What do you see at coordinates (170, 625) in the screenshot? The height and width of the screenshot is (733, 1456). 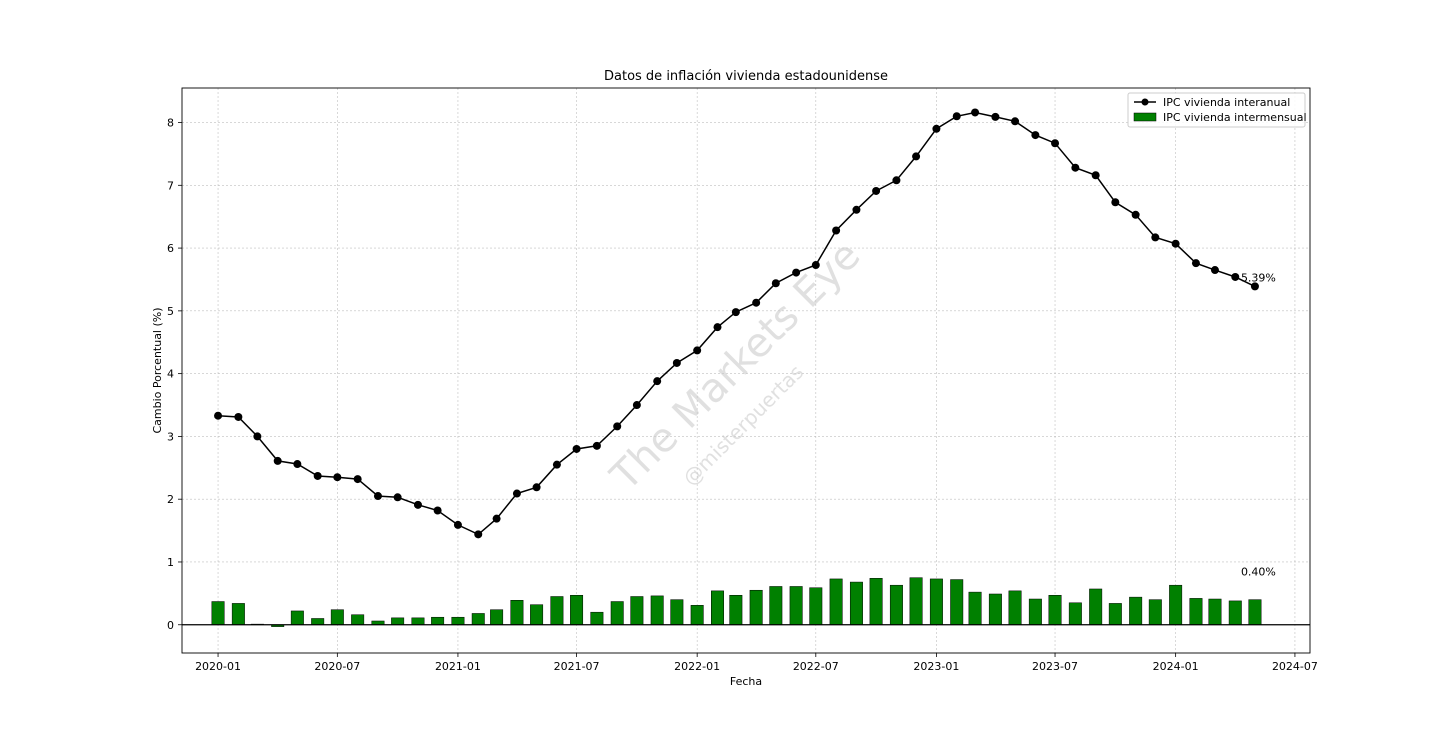 I see `y-tick-label: 0` at bounding box center [170, 625].